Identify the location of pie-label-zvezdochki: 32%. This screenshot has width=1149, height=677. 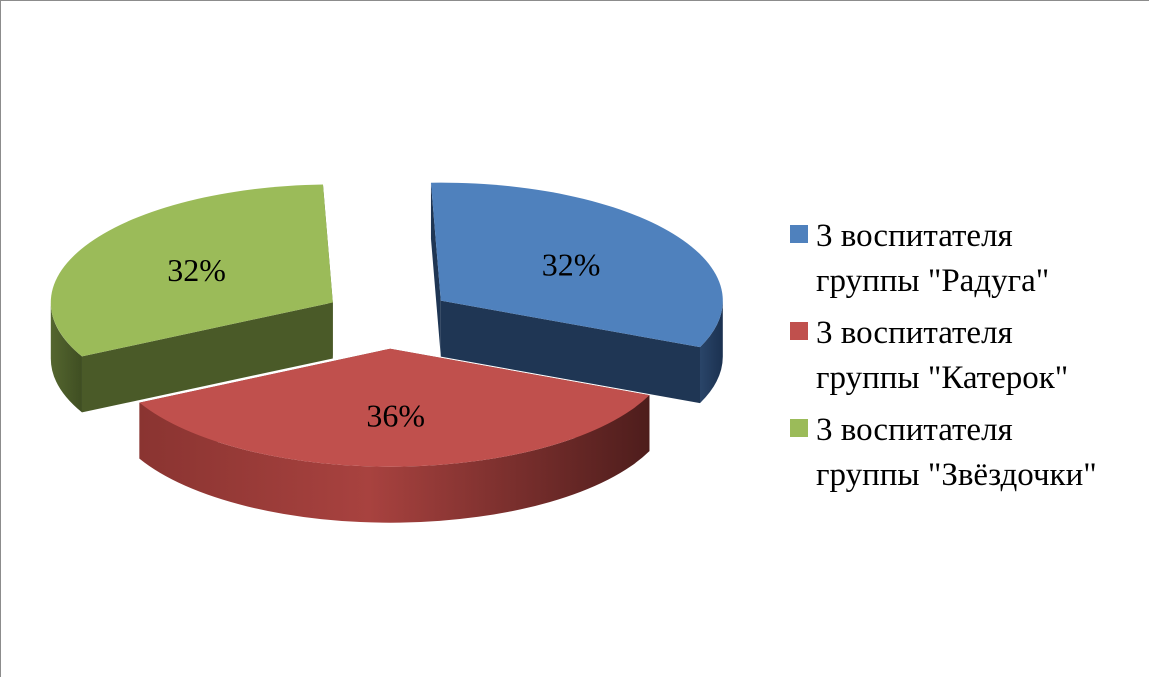
(196, 270).